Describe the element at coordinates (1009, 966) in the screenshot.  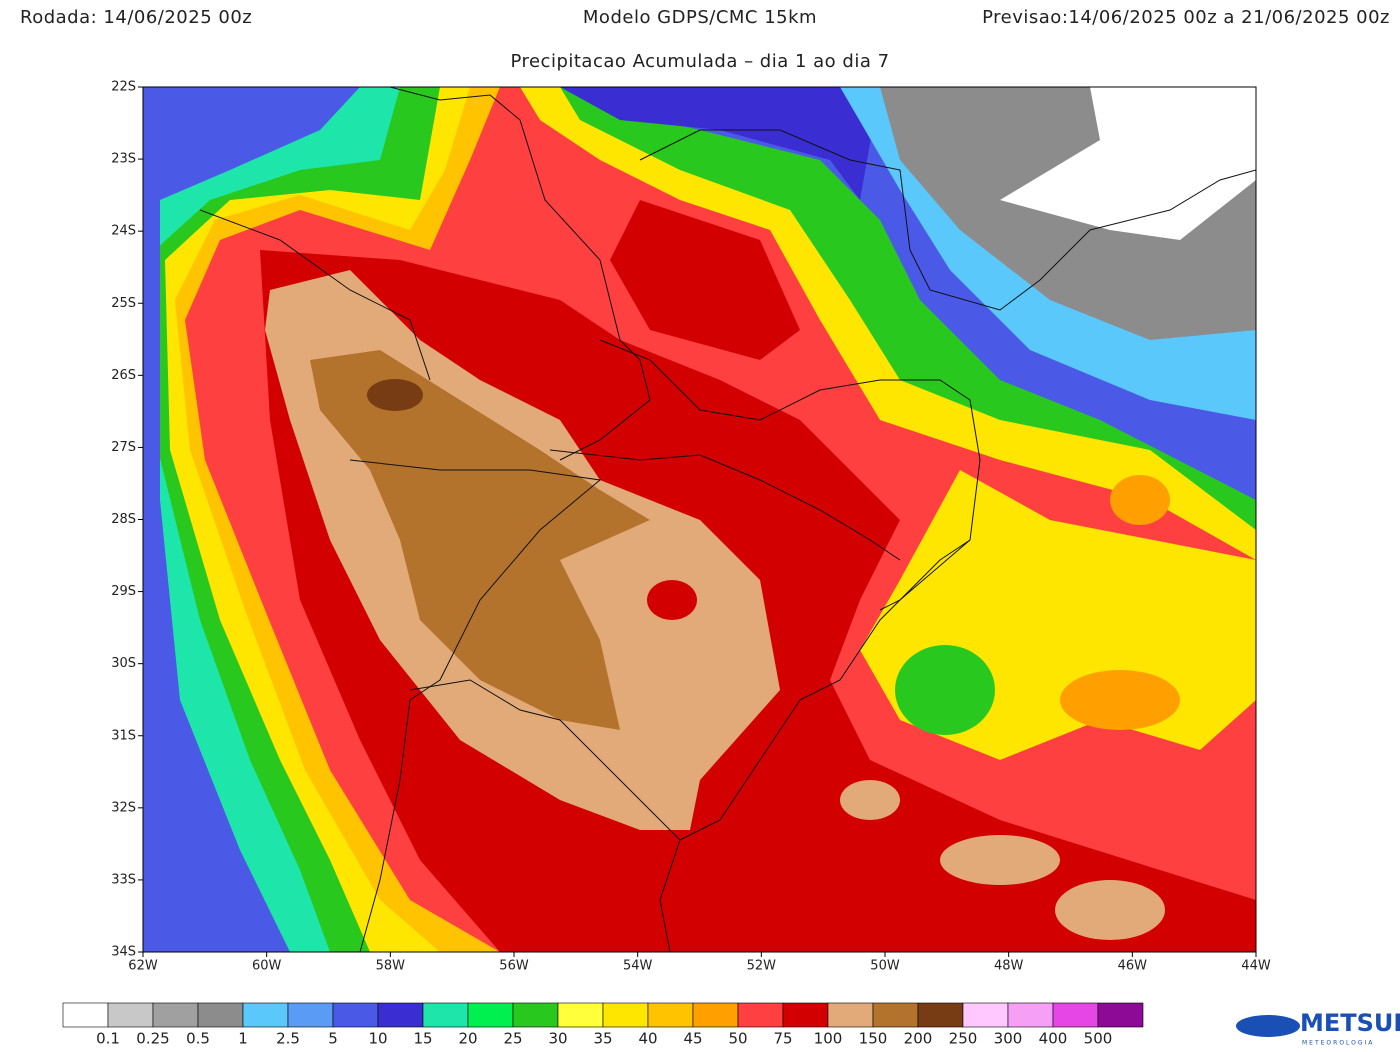
I see `lon-tick-label: 48W` at that location.